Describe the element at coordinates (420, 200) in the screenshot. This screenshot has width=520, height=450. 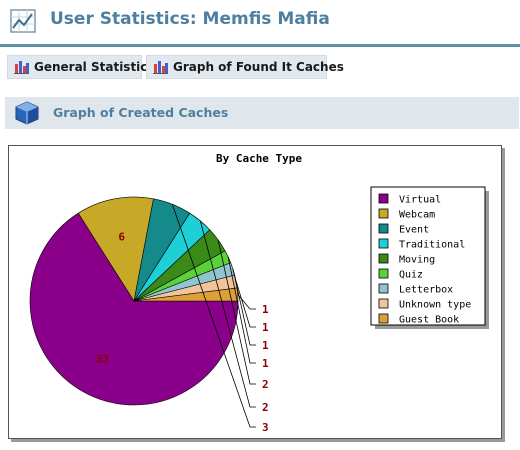
I see `legend-label: Virtual` at that location.